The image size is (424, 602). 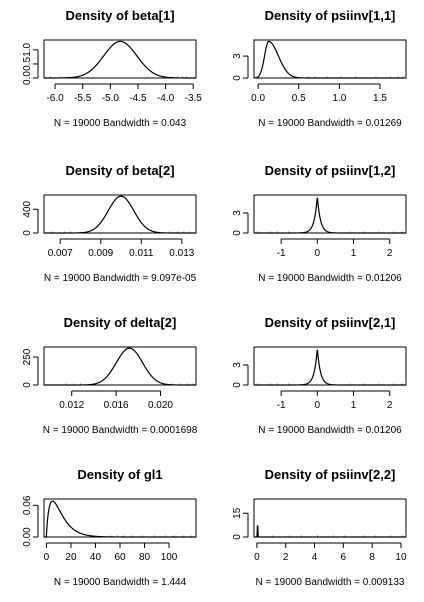 I want to click on x-tick-label: -3.5, so click(x=194, y=98).